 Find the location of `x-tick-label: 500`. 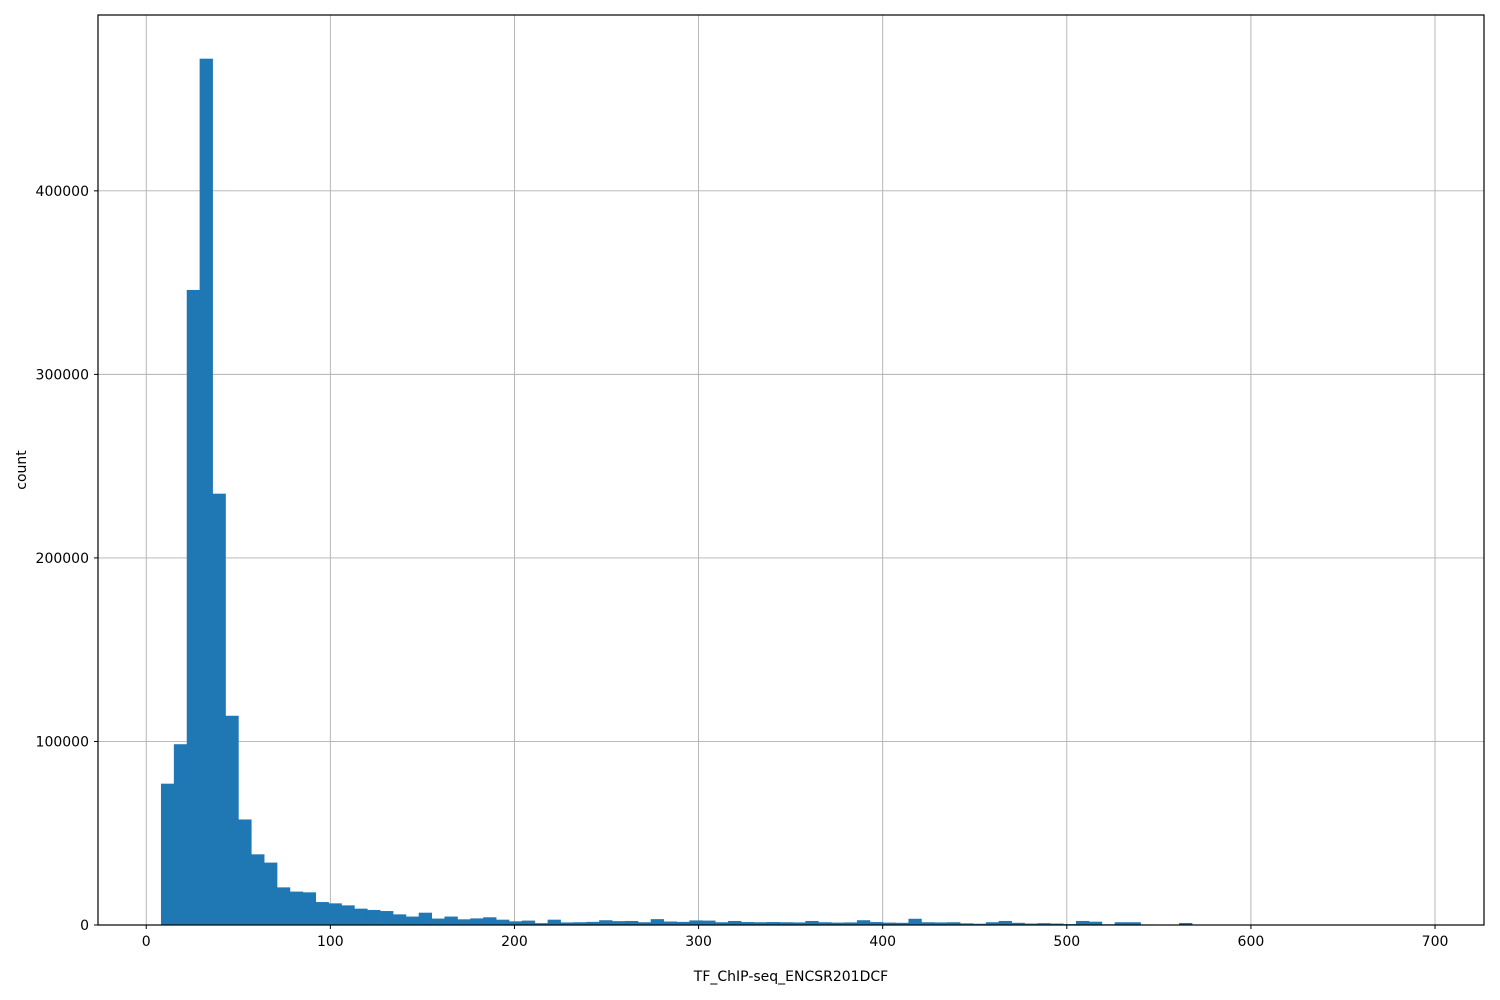

x-tick-label: 500 is located at coordinates (1066, 942).